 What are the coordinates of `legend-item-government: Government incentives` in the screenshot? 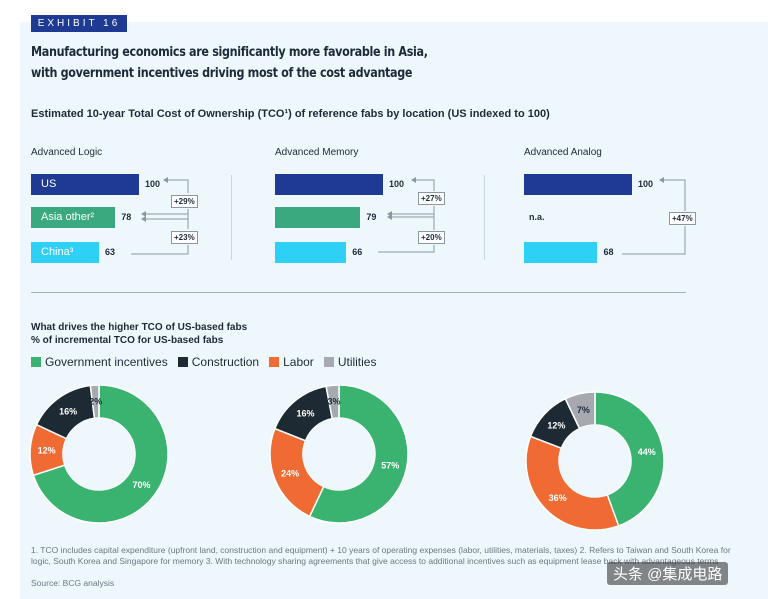 It's located at (99, 362).